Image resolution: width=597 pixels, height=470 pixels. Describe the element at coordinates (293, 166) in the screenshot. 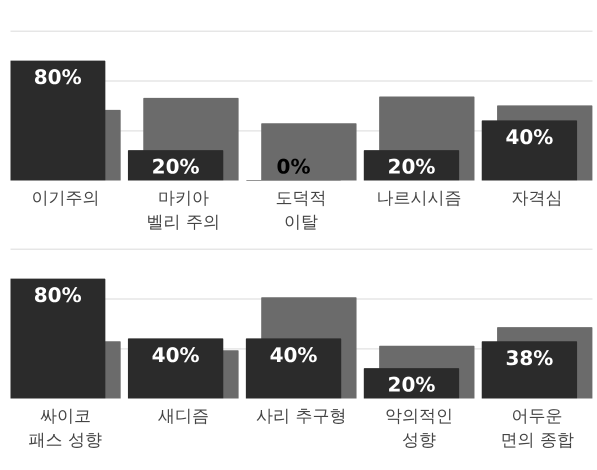

I see `data-label: 0%` at that location.